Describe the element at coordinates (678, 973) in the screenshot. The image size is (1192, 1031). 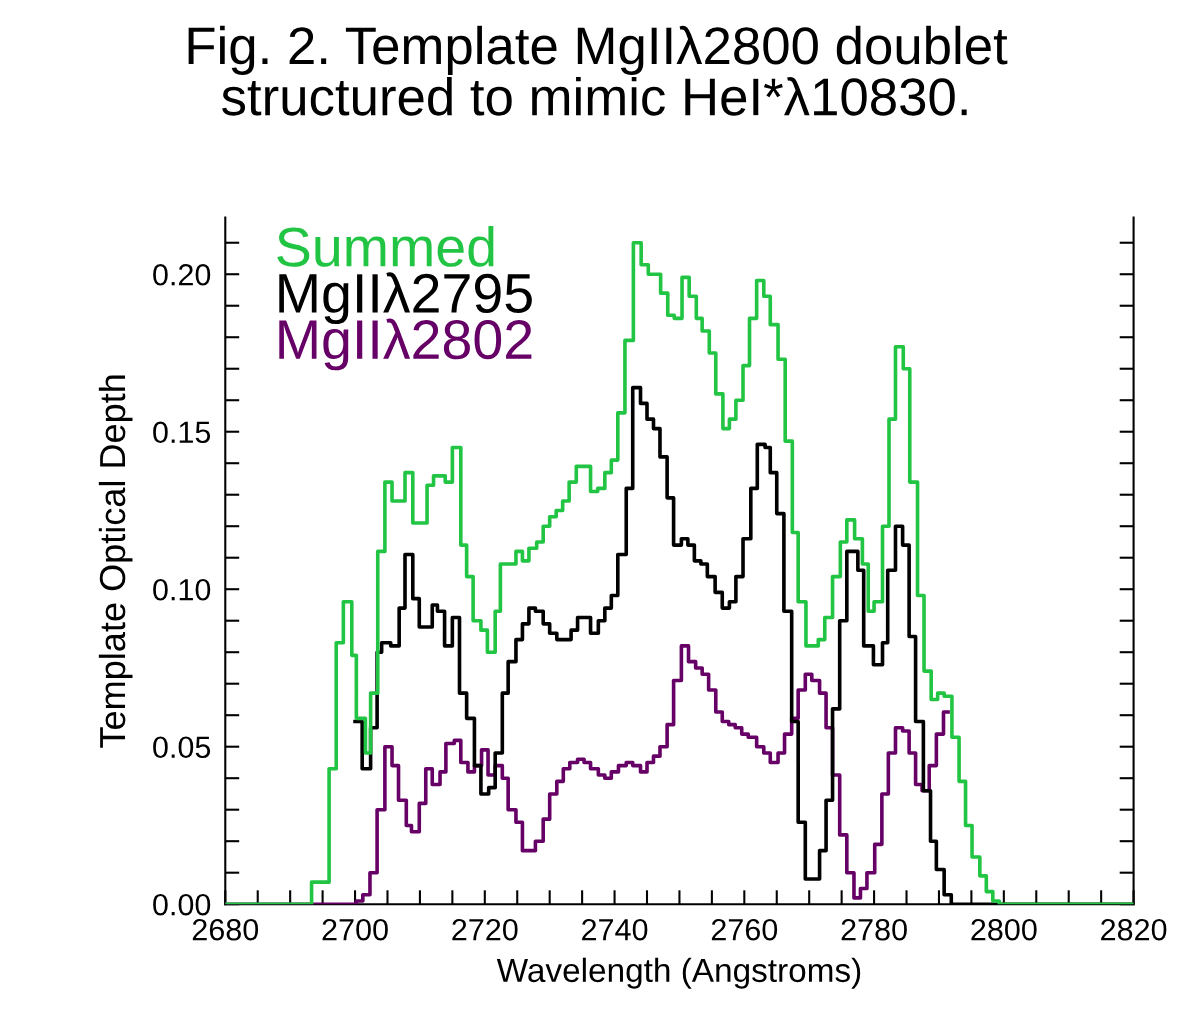
I see `x-axis-title: Wavelength (Angstroms)` at that location.